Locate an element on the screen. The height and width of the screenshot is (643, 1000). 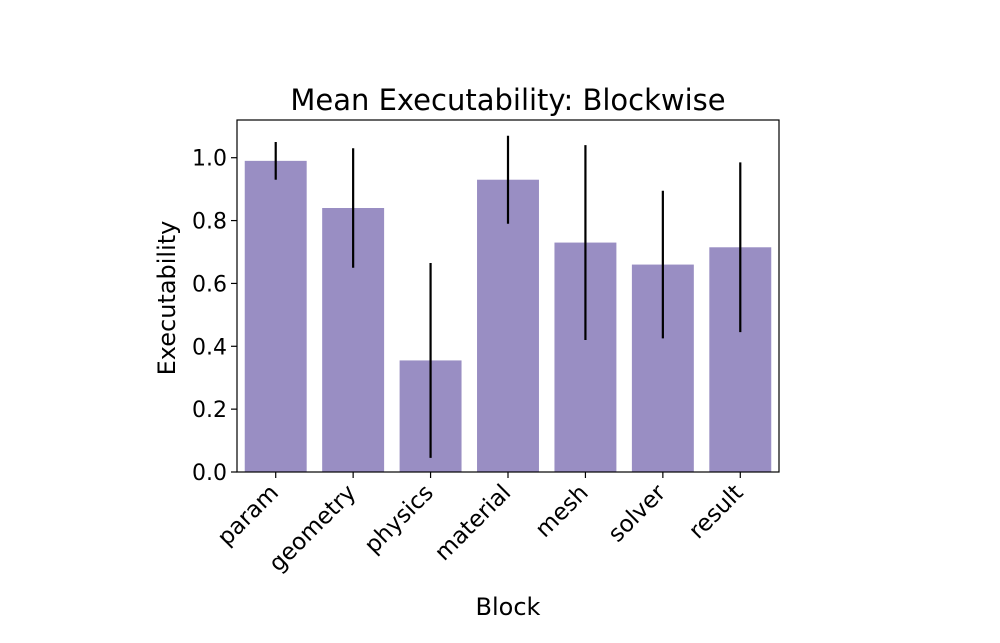
y-tick-label: 0.0 is located at coordinates (209, 473).